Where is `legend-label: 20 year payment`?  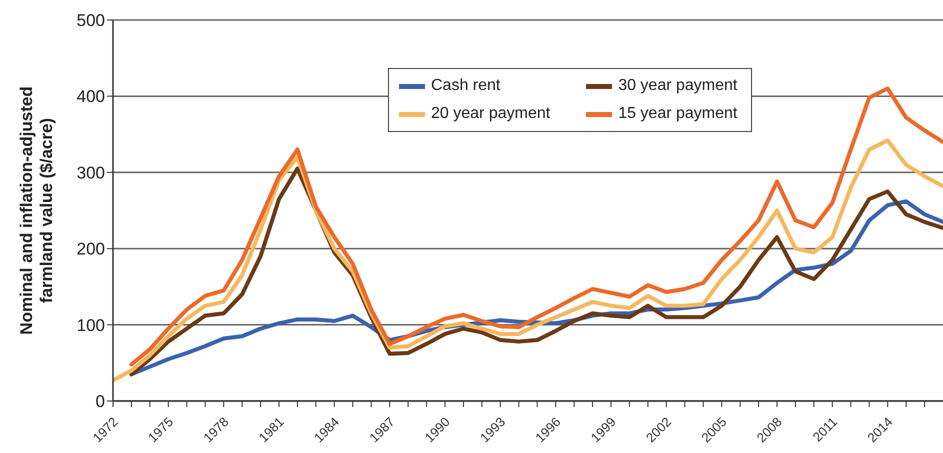 legend-label: 20 year payment is located at coordinates (490, 114).